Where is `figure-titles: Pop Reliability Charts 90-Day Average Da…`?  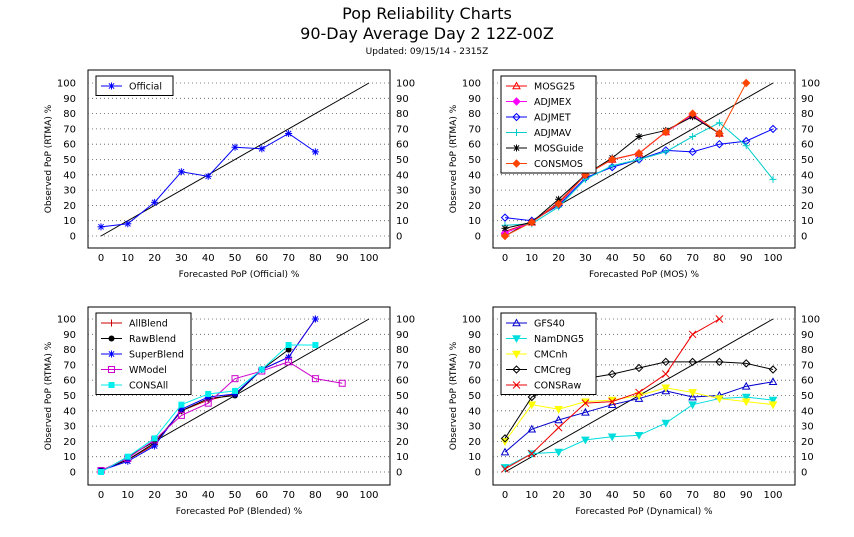
figure-titles: Pop Reliability Charts 90-Day Average Da… is located at coordinates (427, 29).